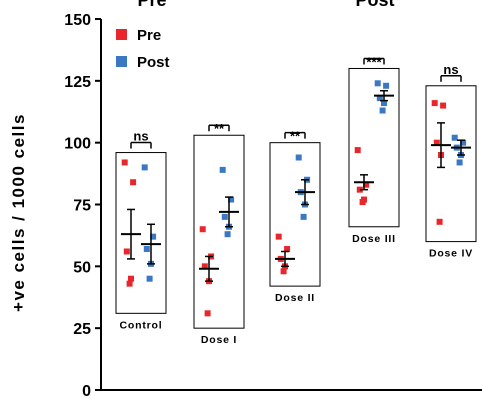  I want to click on group-label: Dose II, so click(295, 298).